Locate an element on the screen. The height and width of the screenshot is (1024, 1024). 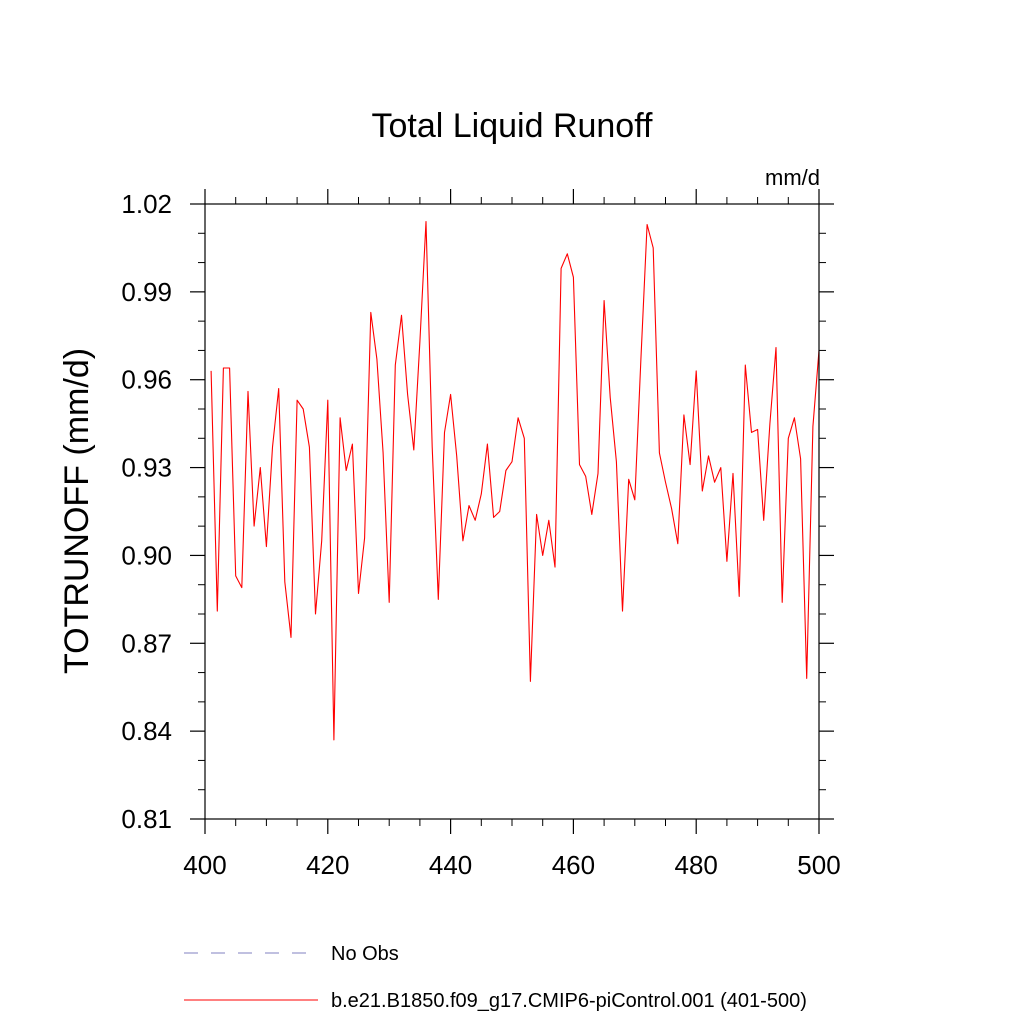
x-tick-label: 440 is located at coordinates (450, 865).